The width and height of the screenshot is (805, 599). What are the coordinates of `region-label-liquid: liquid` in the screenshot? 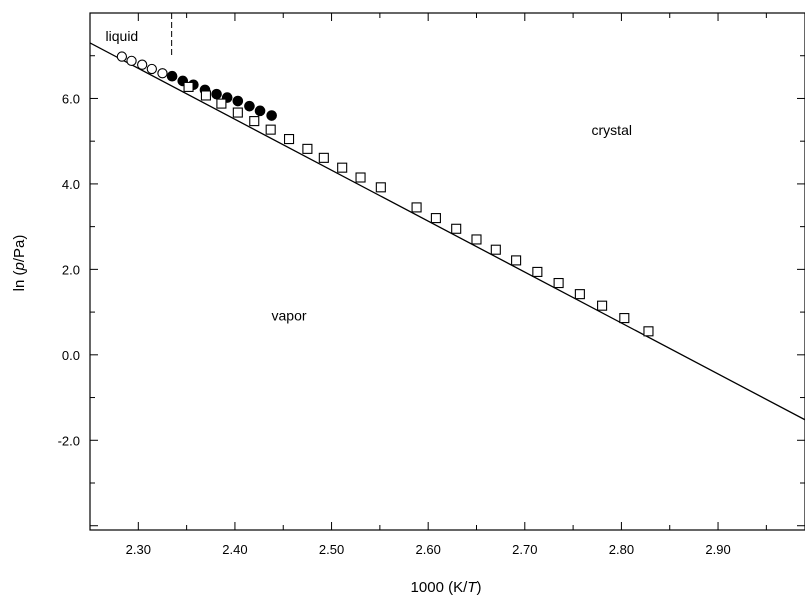 It's located at (122, 36).